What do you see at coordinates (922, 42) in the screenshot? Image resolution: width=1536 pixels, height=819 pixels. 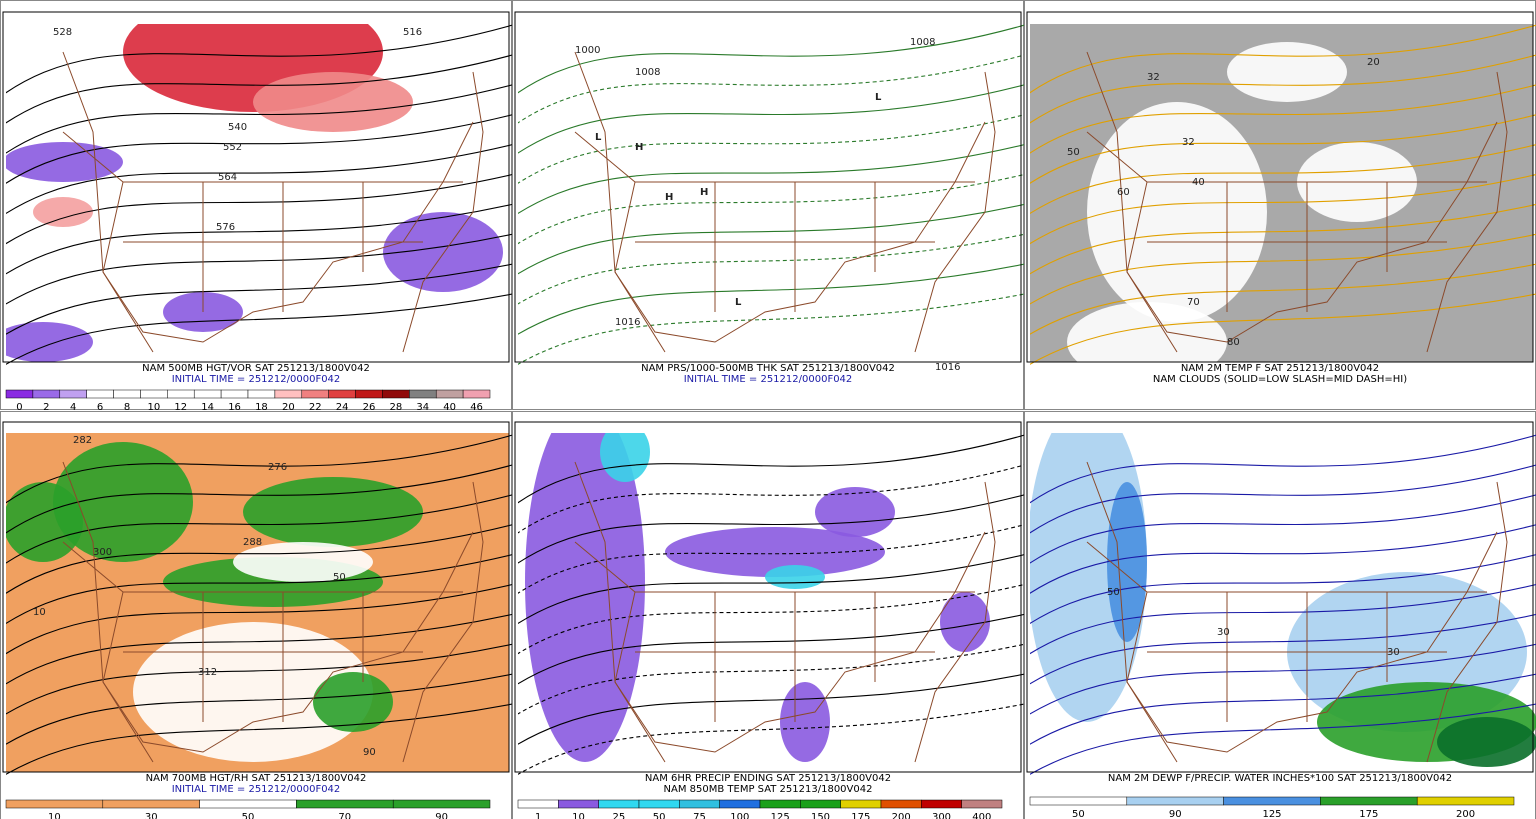 I see `map-label: 1008` at bounding box center [922, 42].